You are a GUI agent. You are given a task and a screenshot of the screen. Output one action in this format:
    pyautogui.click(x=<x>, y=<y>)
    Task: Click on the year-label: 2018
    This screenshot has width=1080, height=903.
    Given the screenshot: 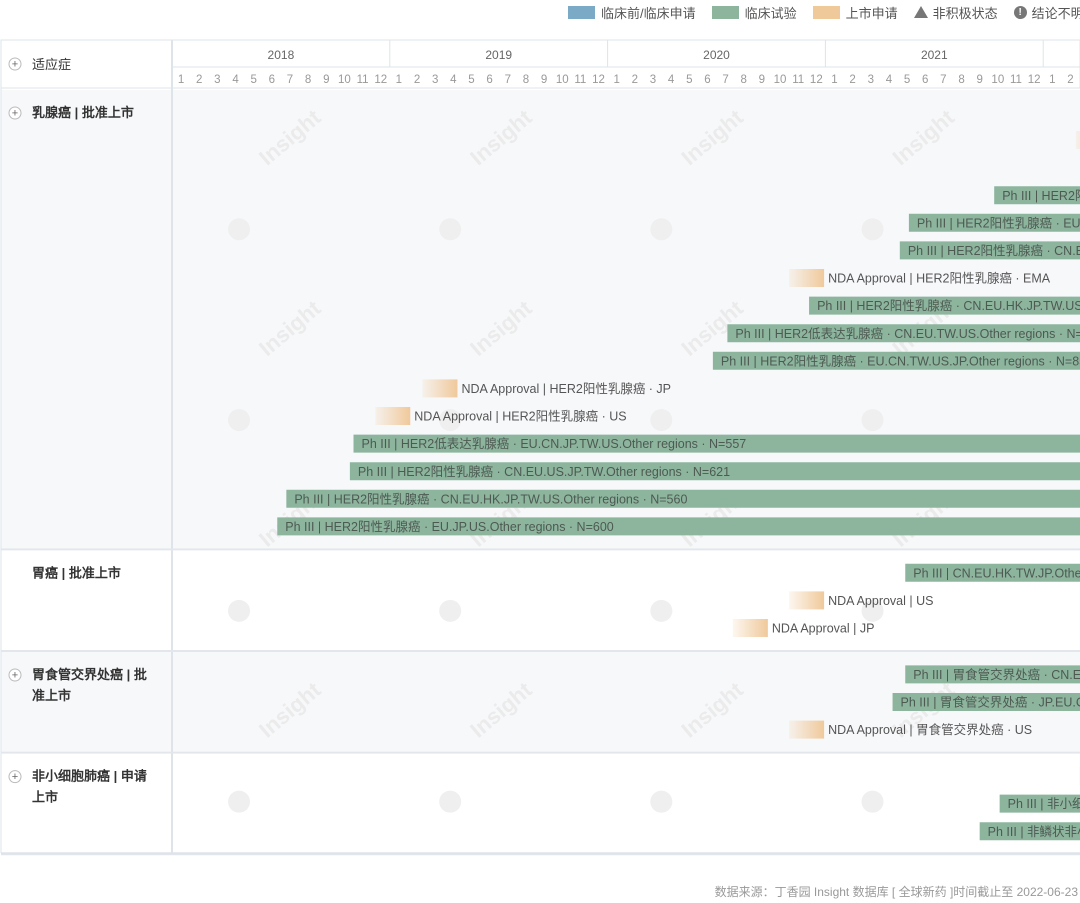 What is the action you would take?
    pyautogui.click(x=281, y=55)
    